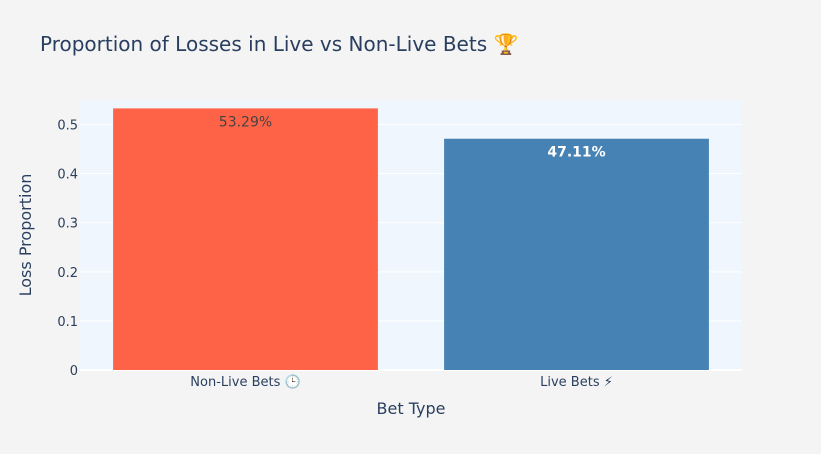 The image size is (821, 454). What do you see at coordinates (67, 175) in the screenshot?
I see `y-tick-label: 0.4` at bounding box center [67, 175].